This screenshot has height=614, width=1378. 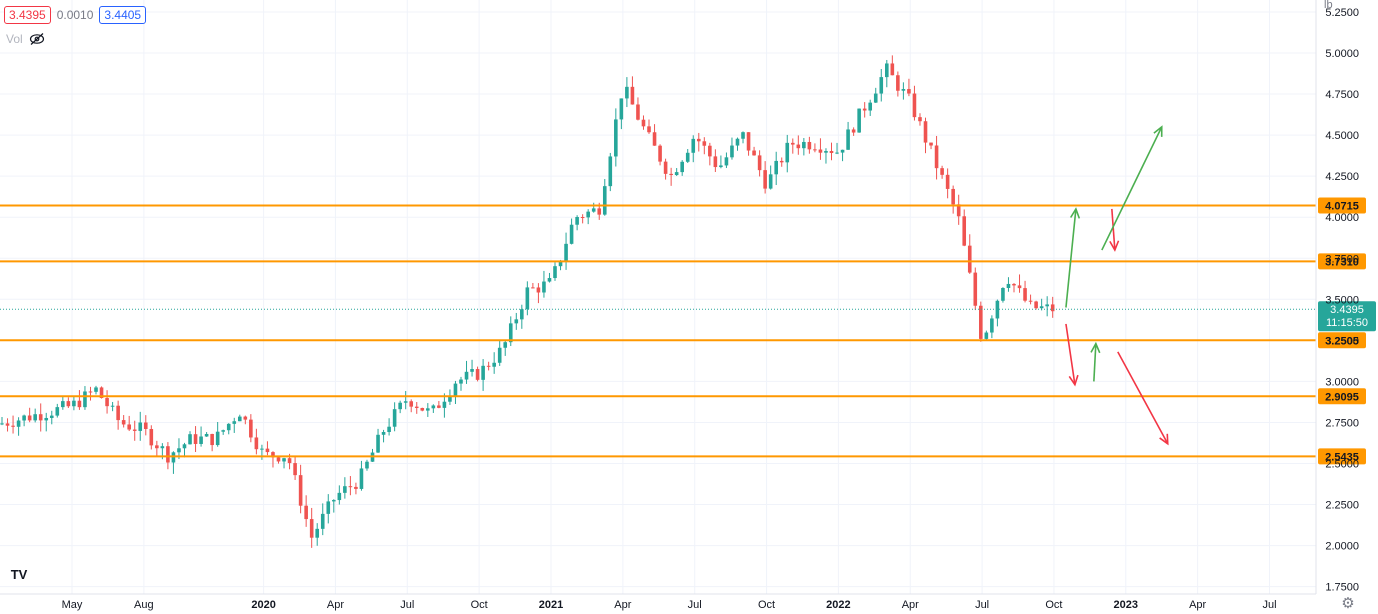 What do you see at coordinates (1342, 465) in the screenshot?
I see `price-tick-label: 2.5000` at bounding box center [1342, 465].